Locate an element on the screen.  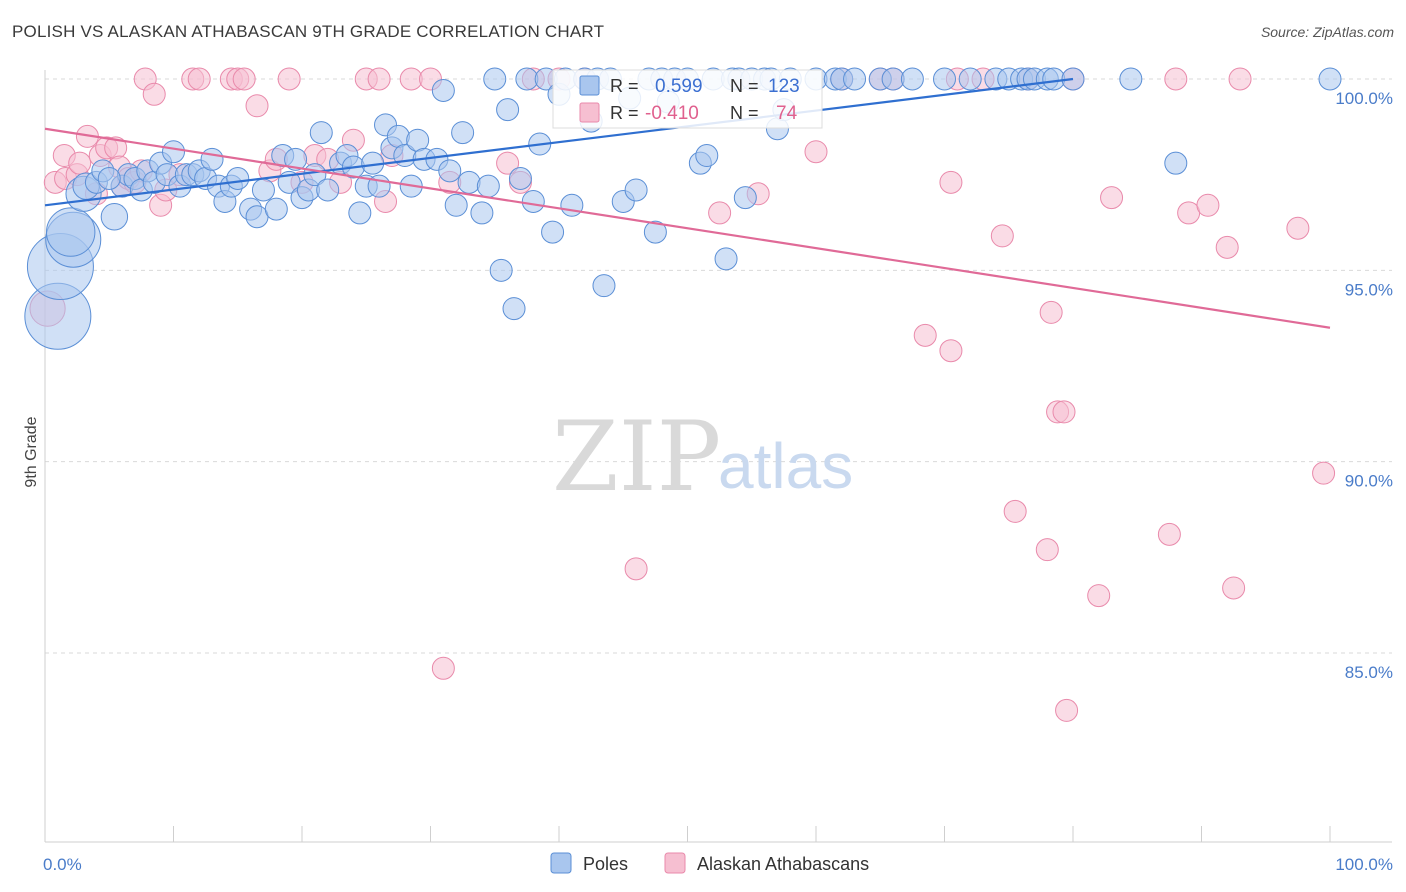
watermark-atlas: atlas is located at coordinates (785, 466).